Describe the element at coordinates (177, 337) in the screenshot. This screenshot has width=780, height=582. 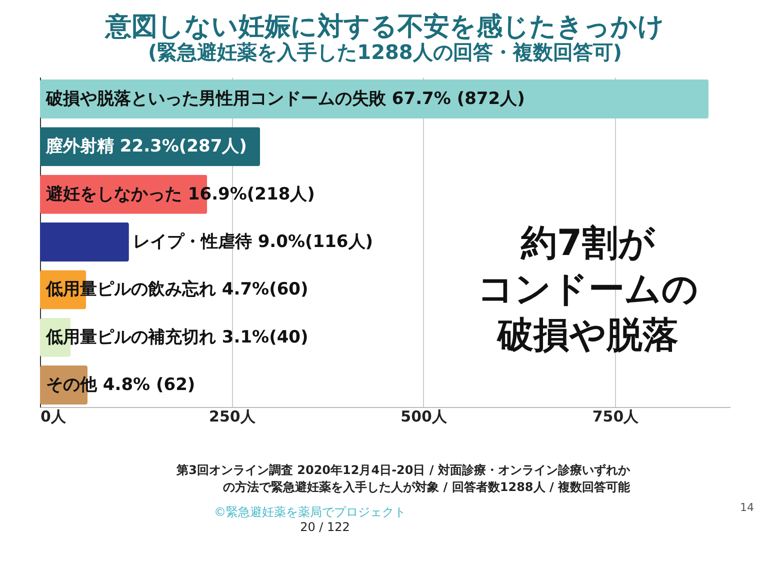
I see `category-label: 低用量ピルの補充切れ 3.1%(40)` at that location.